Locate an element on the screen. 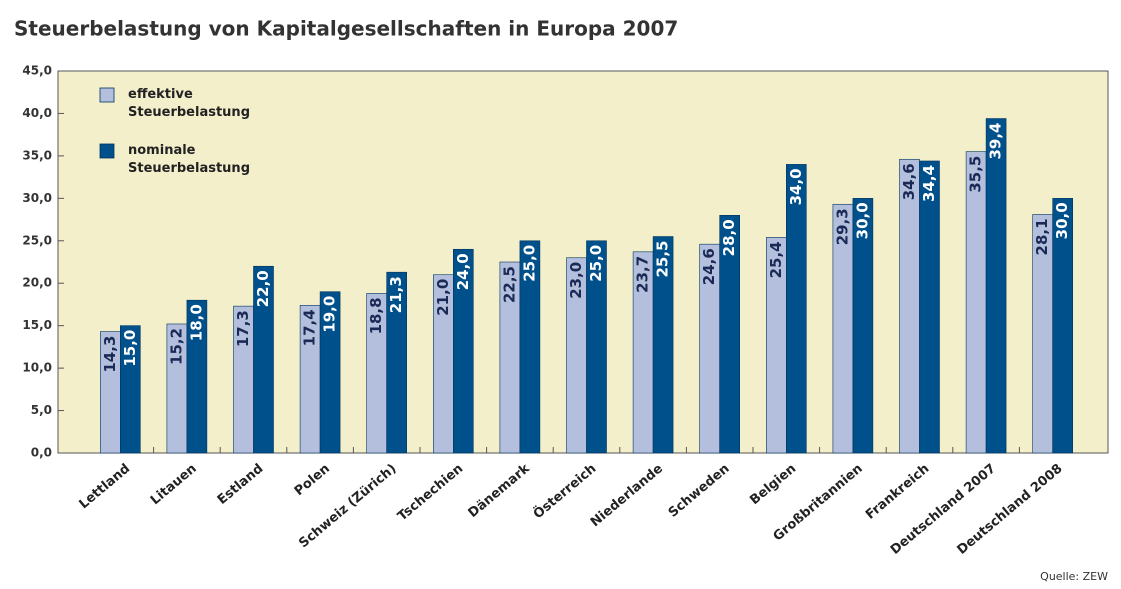 The height and width of the screenshot is (589, 1121). value-label: 18,0 is located at coordinates (196, 322).